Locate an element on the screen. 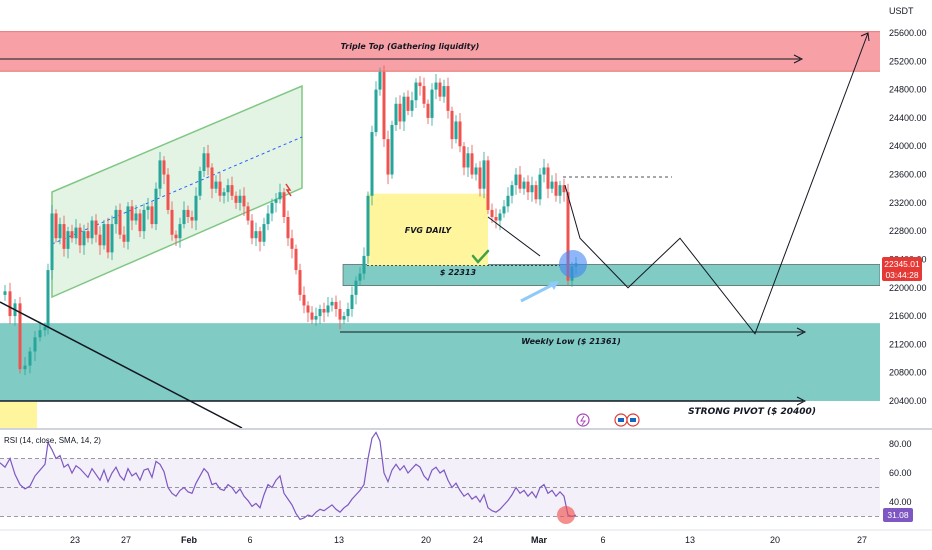  rsi-band is located at coordinates (440, 487).